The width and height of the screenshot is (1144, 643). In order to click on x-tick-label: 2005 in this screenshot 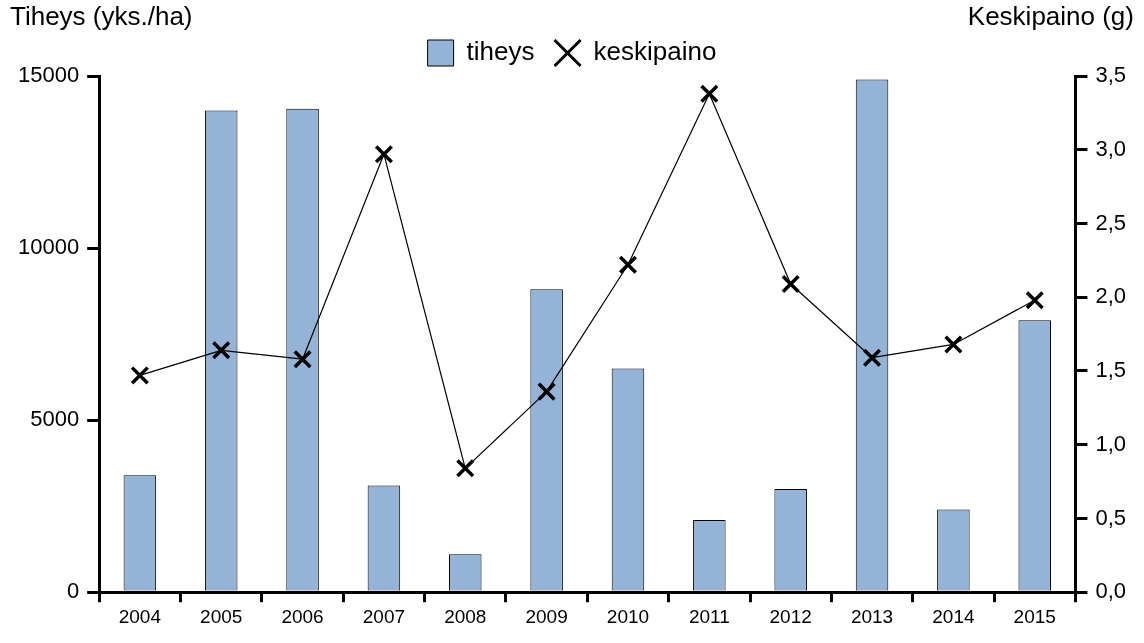, I will do `click(221, 616)`.